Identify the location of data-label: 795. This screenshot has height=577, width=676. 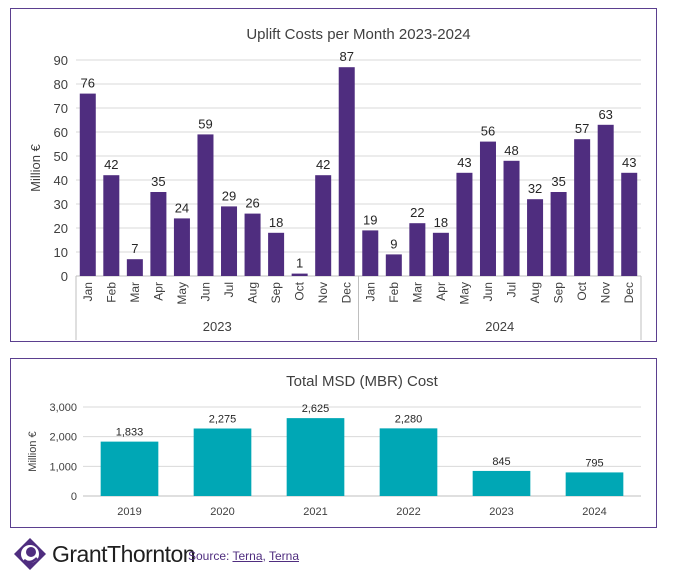
(594, 463).